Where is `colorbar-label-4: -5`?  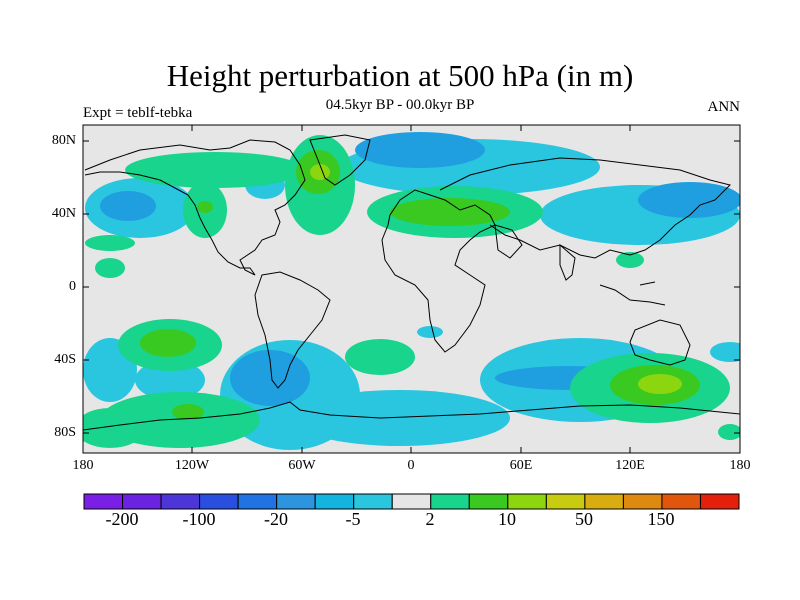 colorbar-label-4: -5 is located at coordinates (353, 519).